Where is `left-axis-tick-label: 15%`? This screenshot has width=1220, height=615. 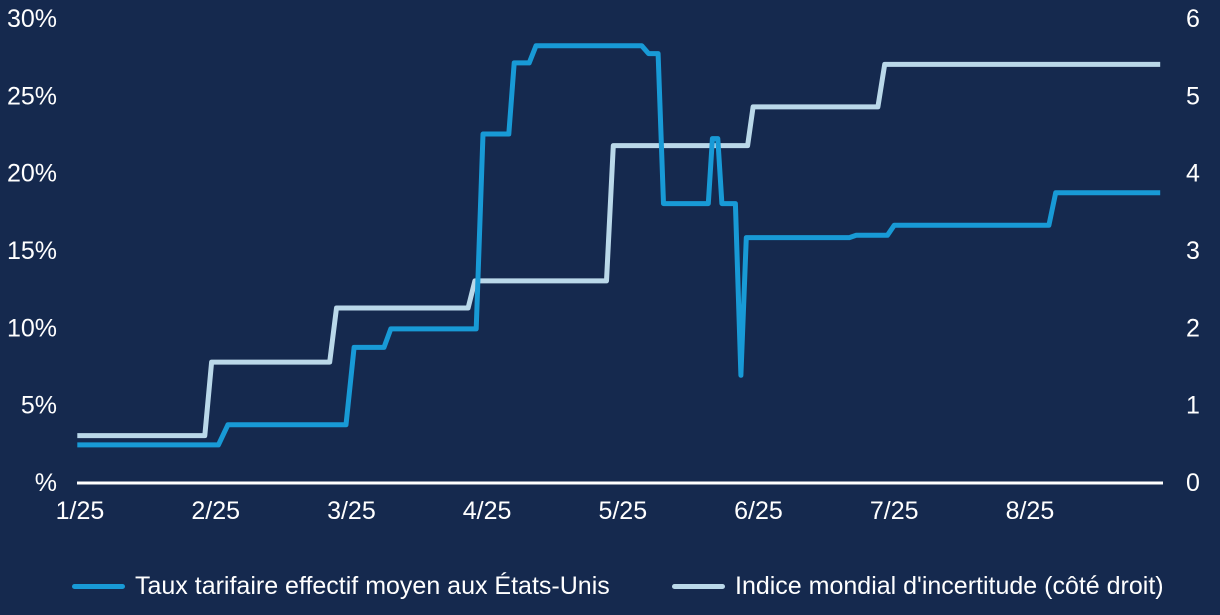 left-axis-tick-label: 15% is located at coordinates (32, 251).